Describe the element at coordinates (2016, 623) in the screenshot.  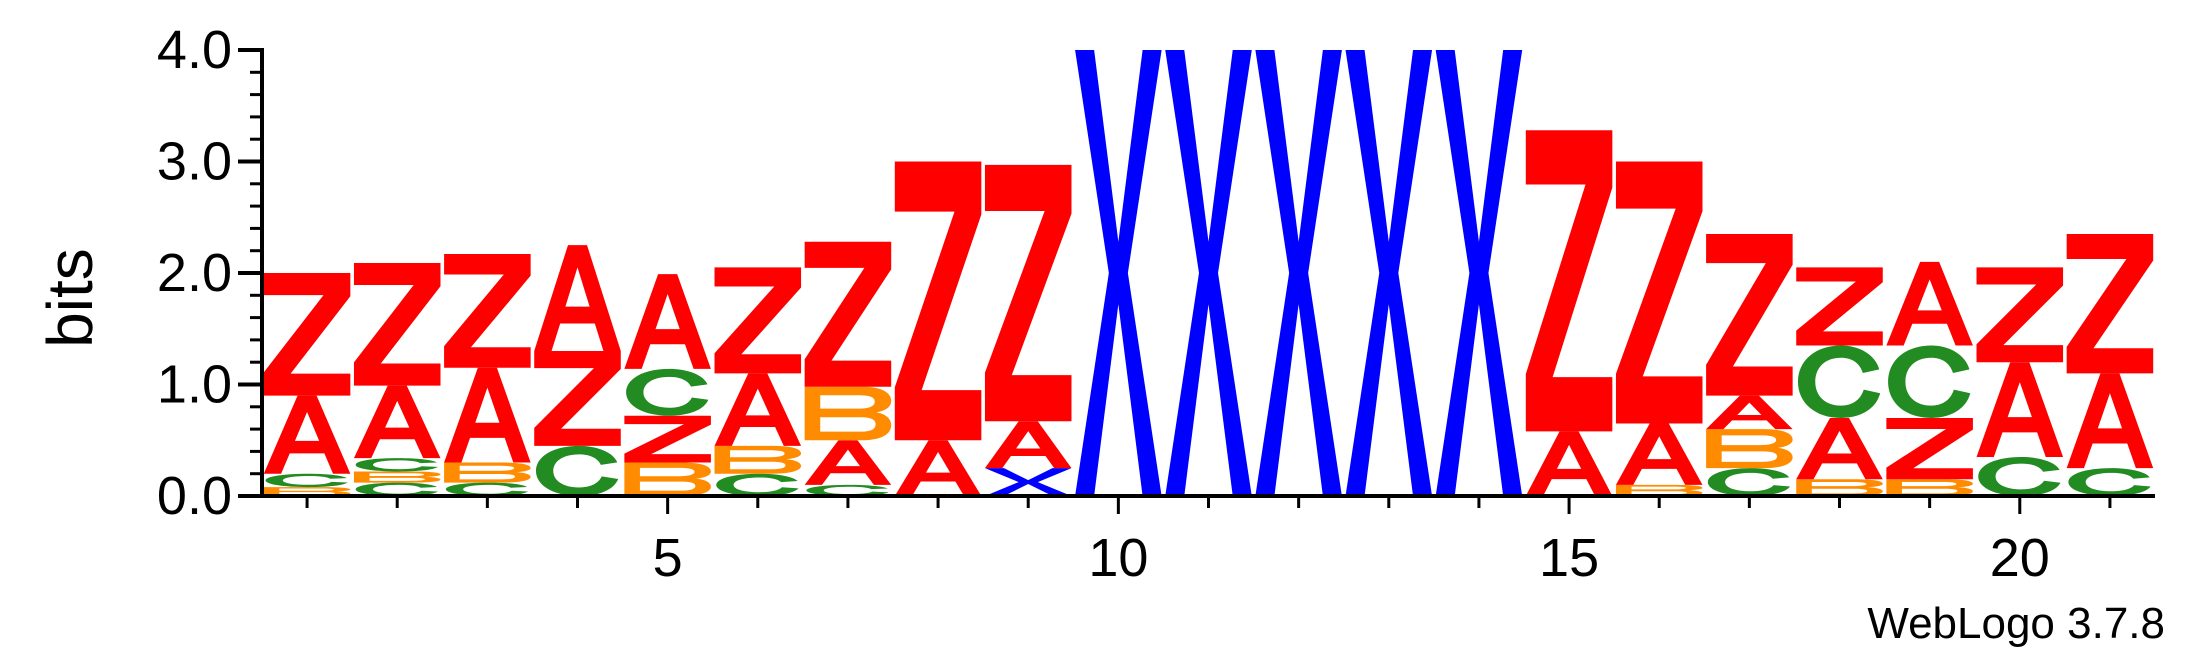
I see `weblogo-version-label: WebLogo 3.7.8` at that location.